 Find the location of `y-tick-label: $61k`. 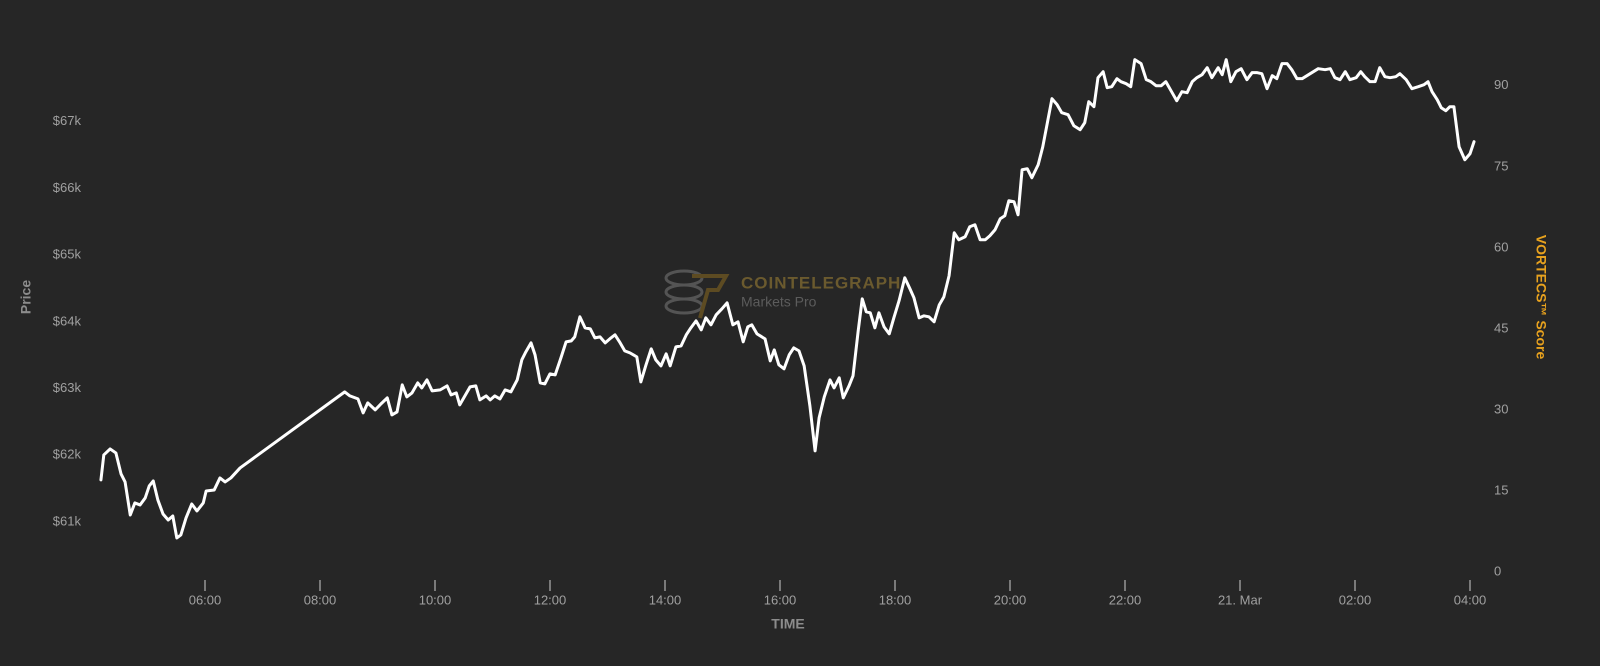

y-tick-label: $61k is located at coordinates (67, 520).